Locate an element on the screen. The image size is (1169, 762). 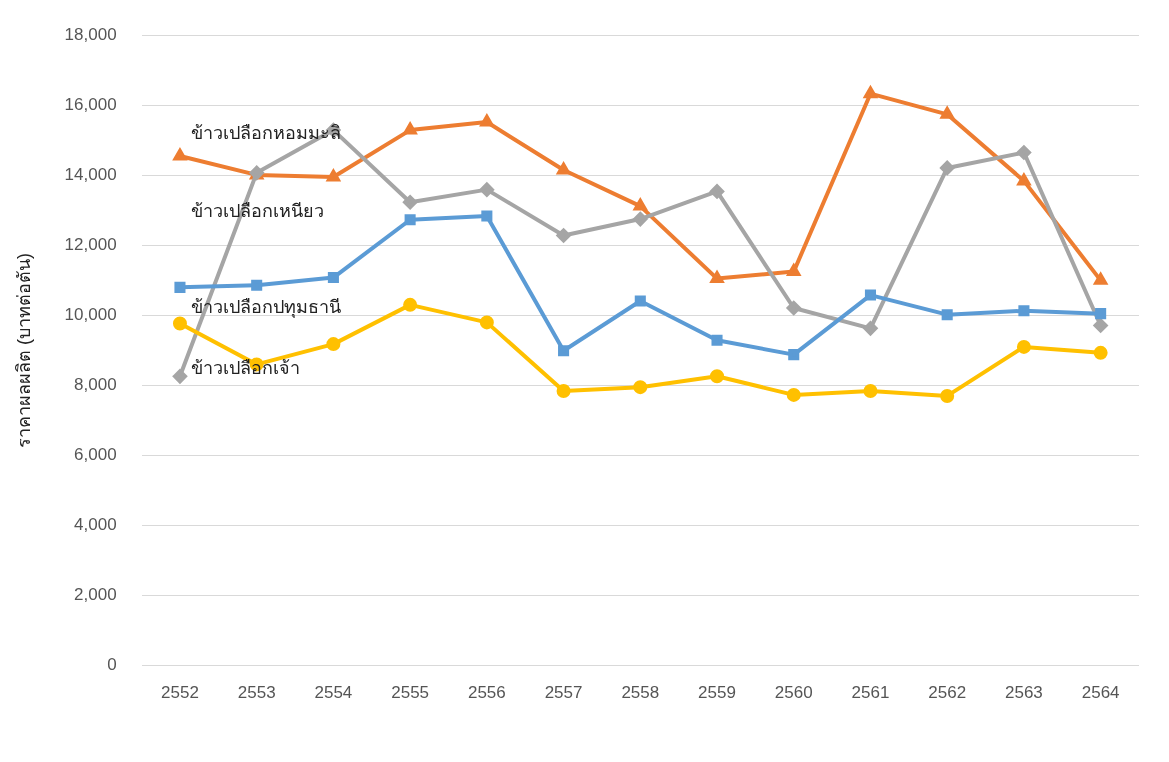
y-tick-label: 12,000 is located at coordinates (90, 245).